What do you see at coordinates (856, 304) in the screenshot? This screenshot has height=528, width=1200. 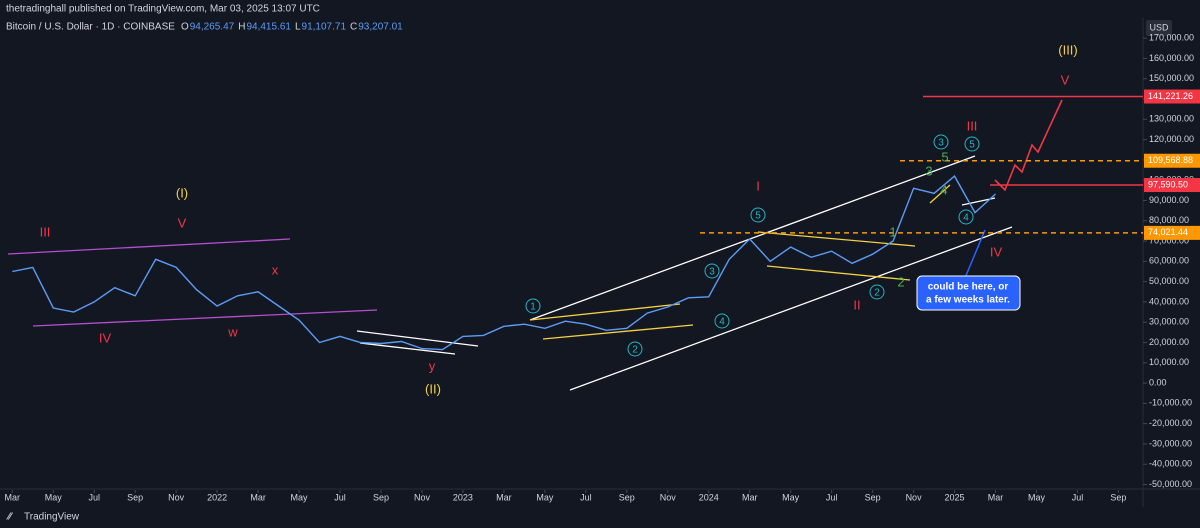 I see `wave-label: II` at bounding box center [856, 304].